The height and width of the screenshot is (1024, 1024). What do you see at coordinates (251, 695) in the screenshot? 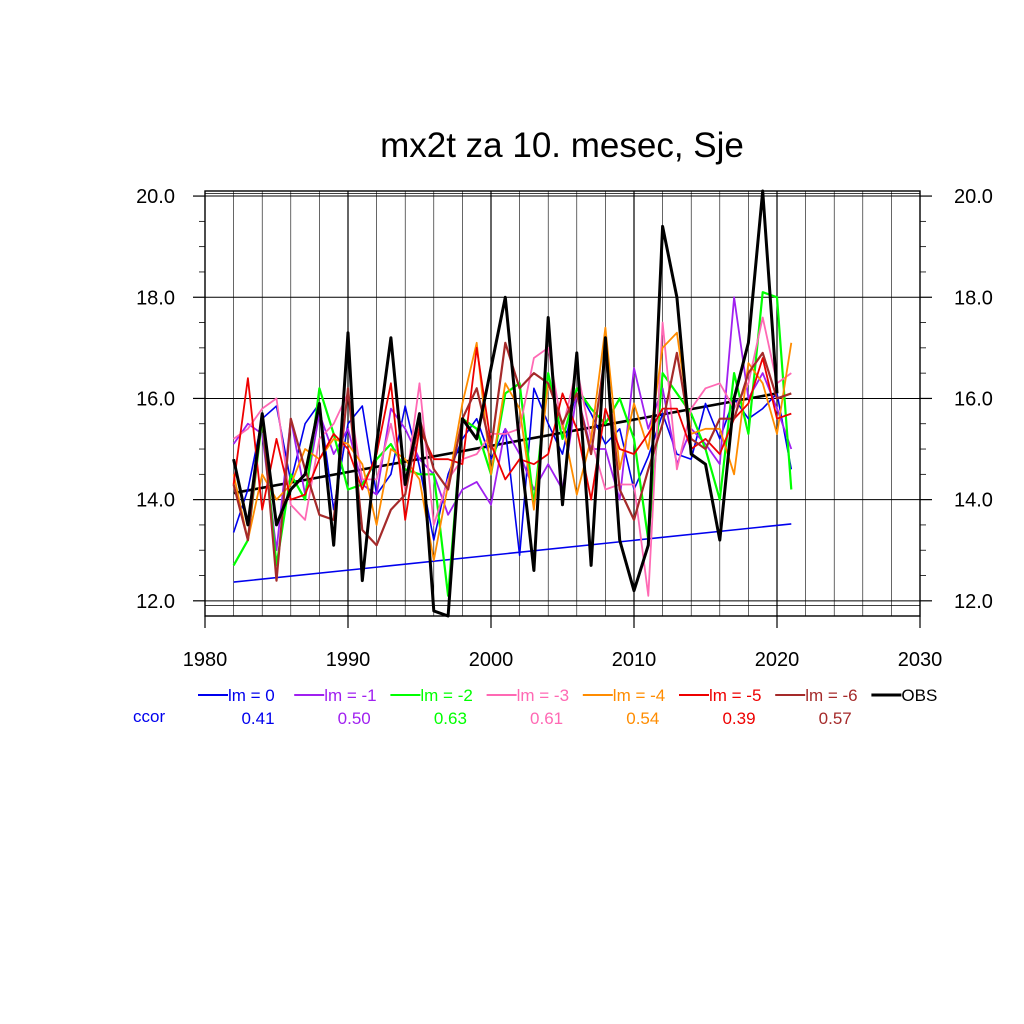
I see `legend-label: lm = 0` at bounding box center [251, 695].